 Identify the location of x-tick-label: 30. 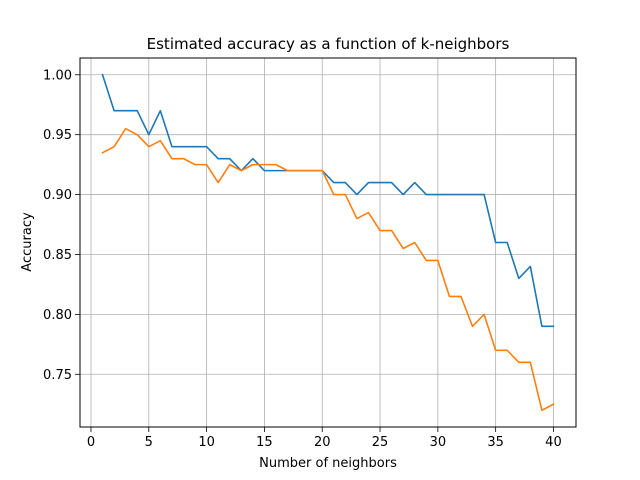
(438, 442).